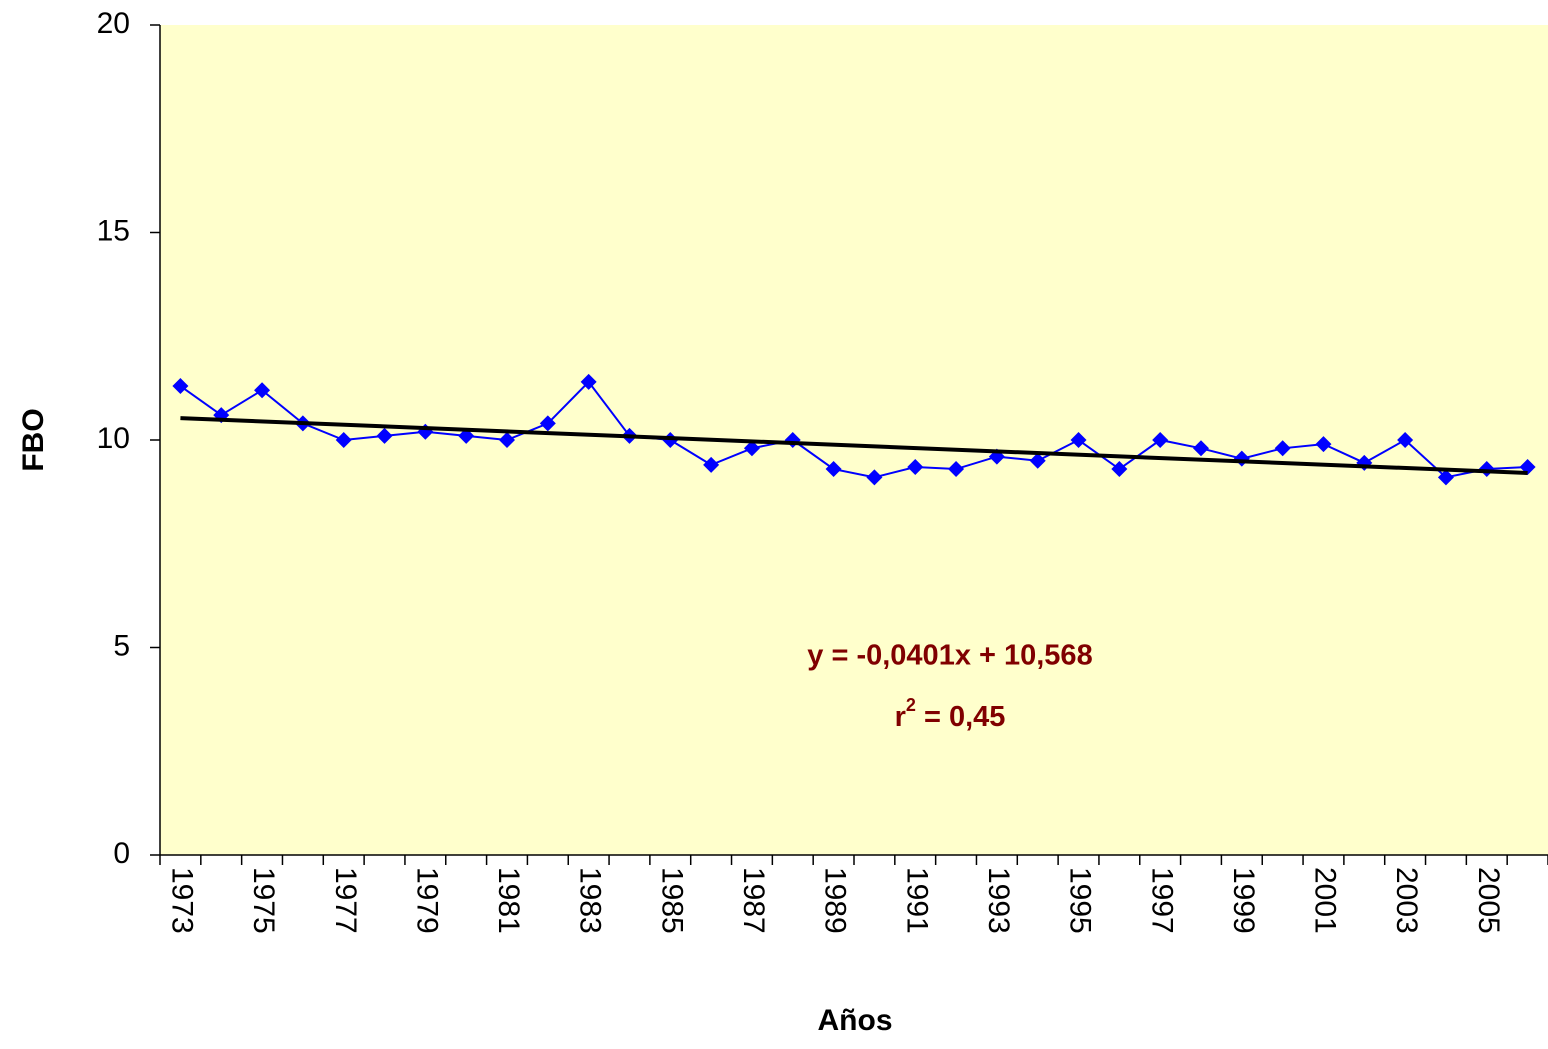 The width and height of the screenshot is (1548, 1049). I want to click on x-tick-label: 1997, so click(1161, 900).